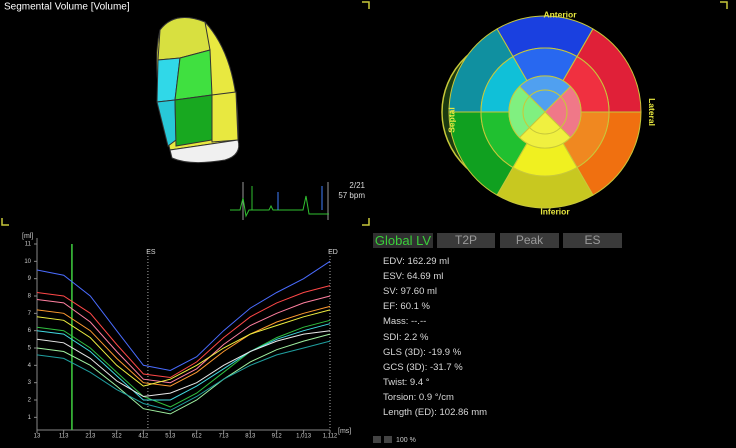 This screenshot has height=448, width=736. What do you see at coordinates (28, 245) in the screenshot?
I see `y-tick-label: 11` at bounding box center [28, 245].